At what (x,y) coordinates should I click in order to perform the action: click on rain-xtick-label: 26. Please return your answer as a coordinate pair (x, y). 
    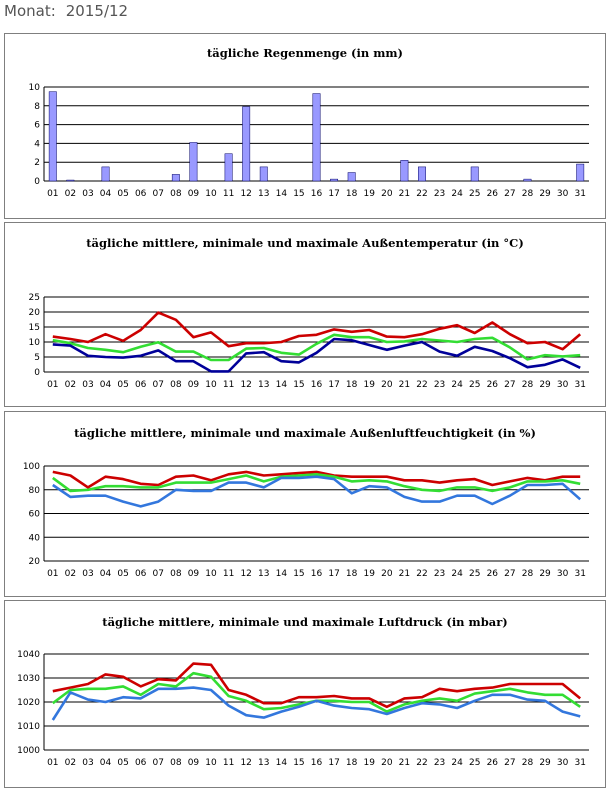
    Looking at the image, I should click on (493, 194).